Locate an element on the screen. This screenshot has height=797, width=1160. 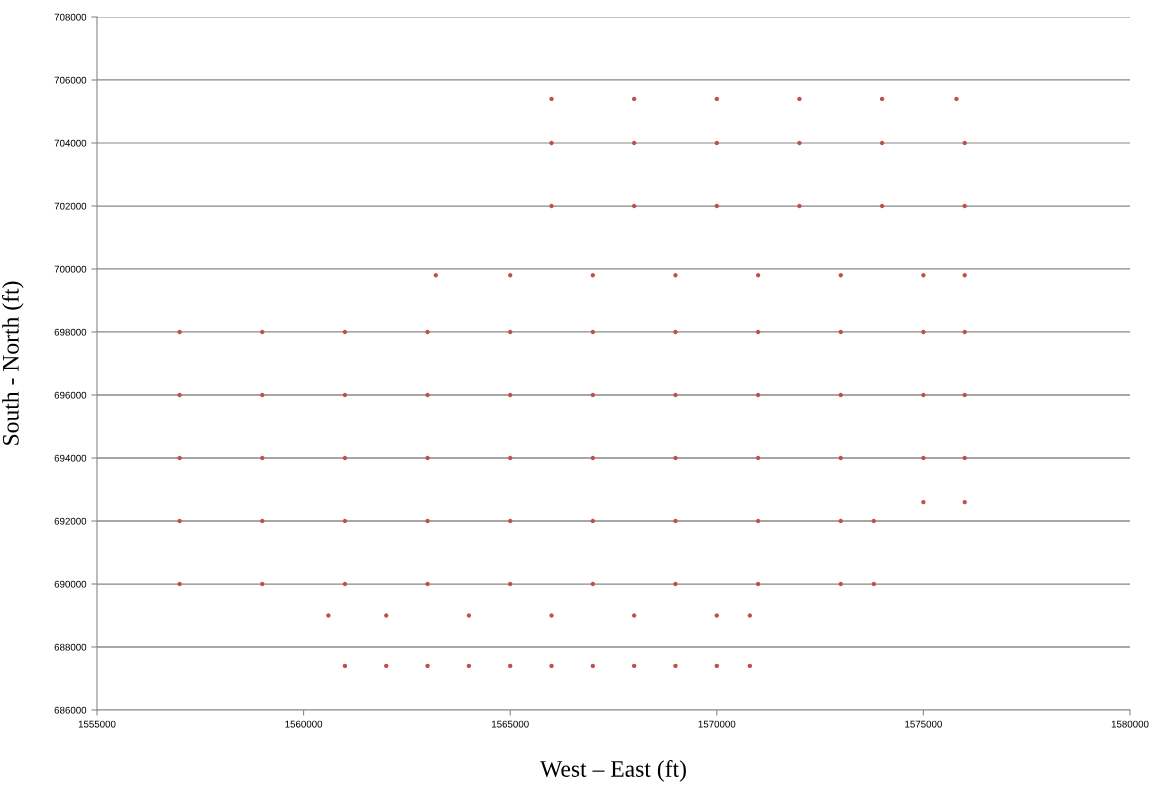
y-tick-label: 704000 is located at coordinates (70, 143).